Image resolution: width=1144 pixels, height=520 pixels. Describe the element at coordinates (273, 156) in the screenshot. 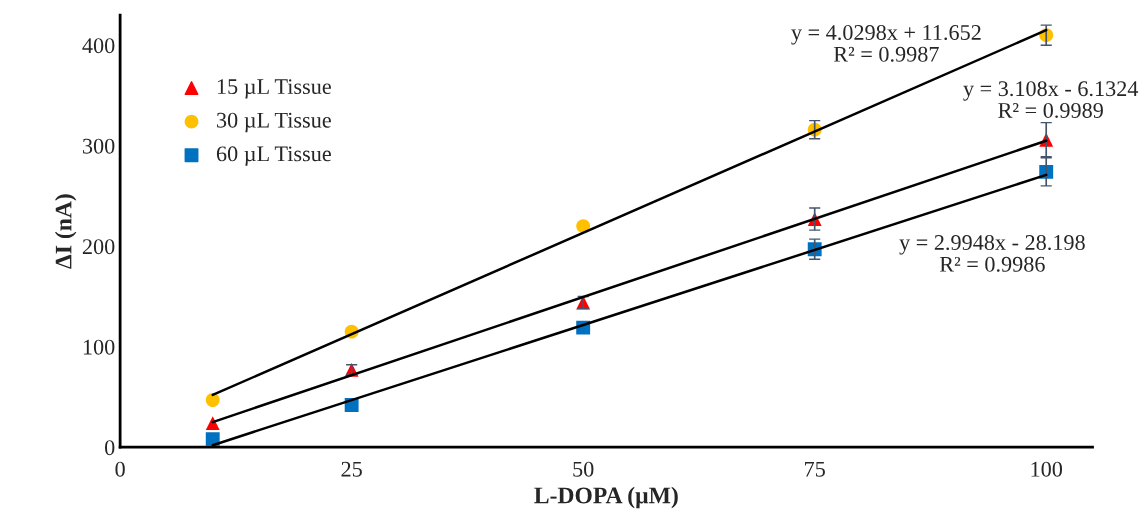

I see `legend-label: 60 µL Tissue` at that location.